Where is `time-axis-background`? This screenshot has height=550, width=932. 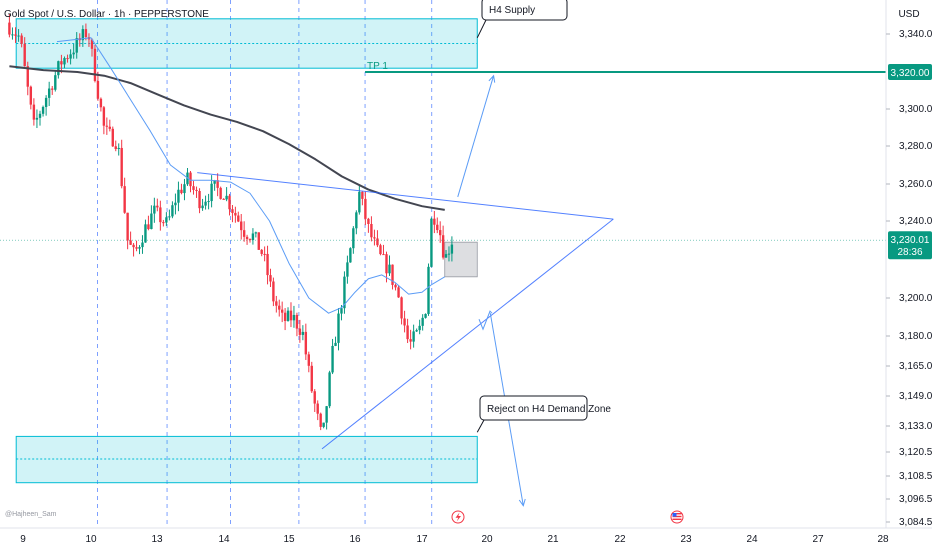
time-axis-background is located at coordinates (466, 539).